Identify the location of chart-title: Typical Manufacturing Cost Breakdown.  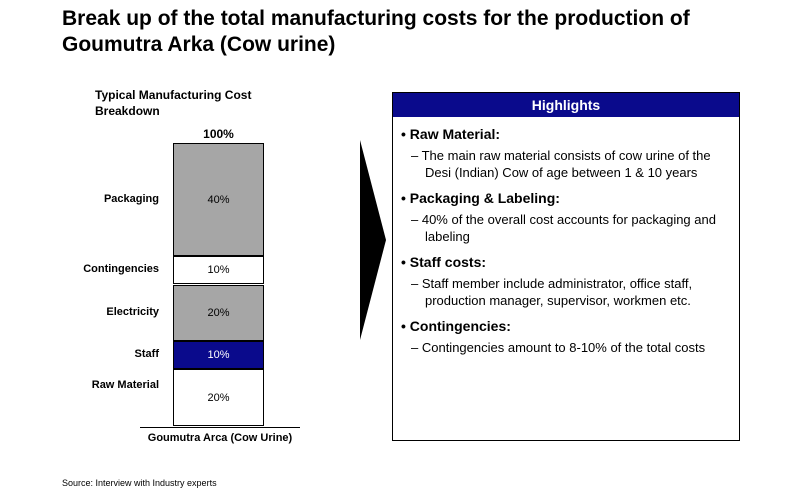
(173, 103).